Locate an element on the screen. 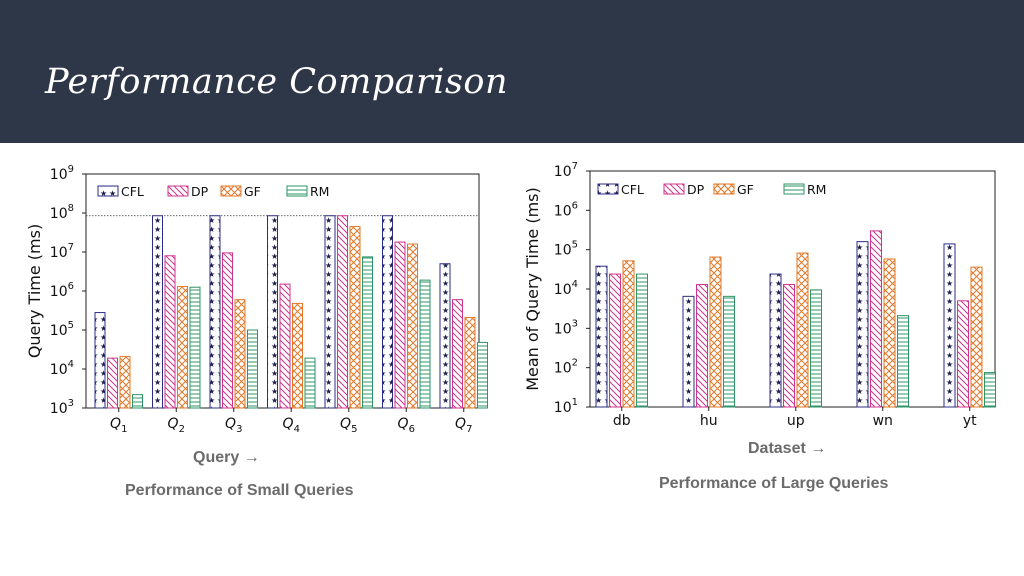 The width and height of the screenshot is (1024, 576). small-chart-caption: Performance of Small Queries is located at coordinates (239, 490).